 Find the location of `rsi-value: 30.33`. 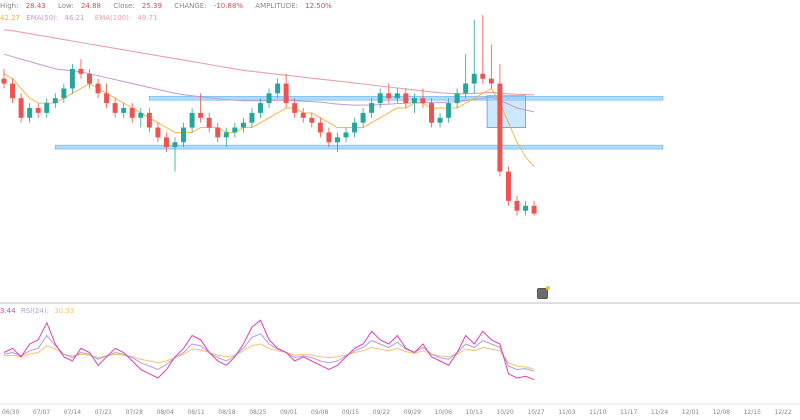

rsi-value: 30.33 is located at coordinates (64, 311).